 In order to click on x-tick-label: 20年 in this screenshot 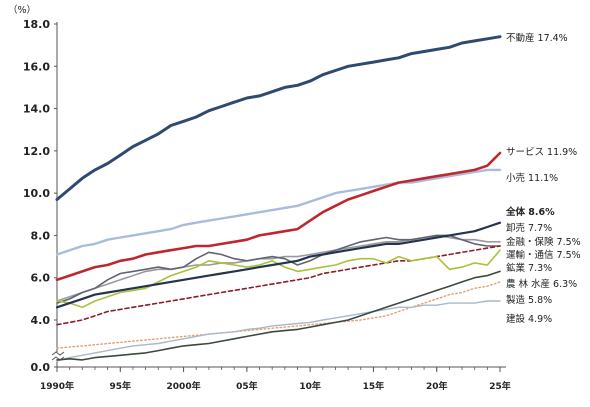, I will do `click(437, 386)`.